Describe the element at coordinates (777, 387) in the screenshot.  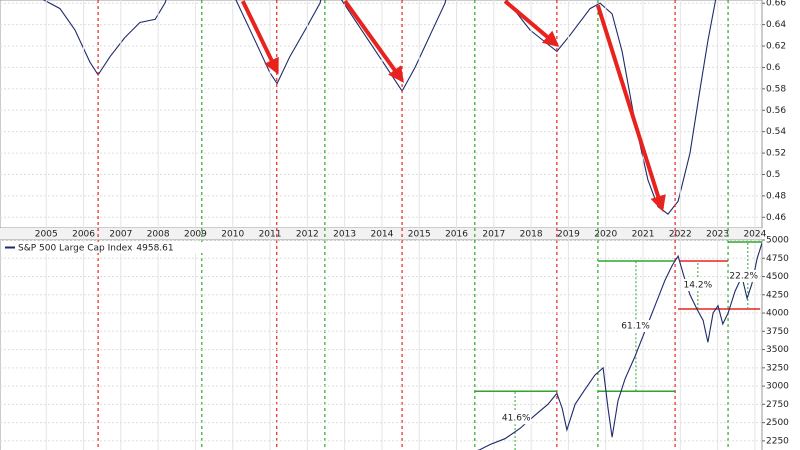
I see `y-tick-label: 3000` at that location.